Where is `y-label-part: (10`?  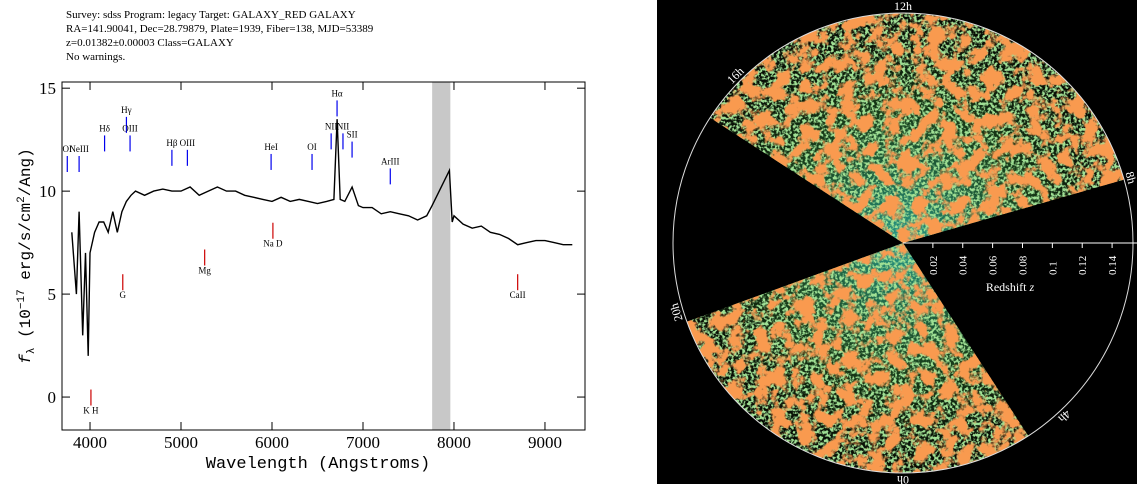 y-label-part: (10 is located at coordinates (26, 328).